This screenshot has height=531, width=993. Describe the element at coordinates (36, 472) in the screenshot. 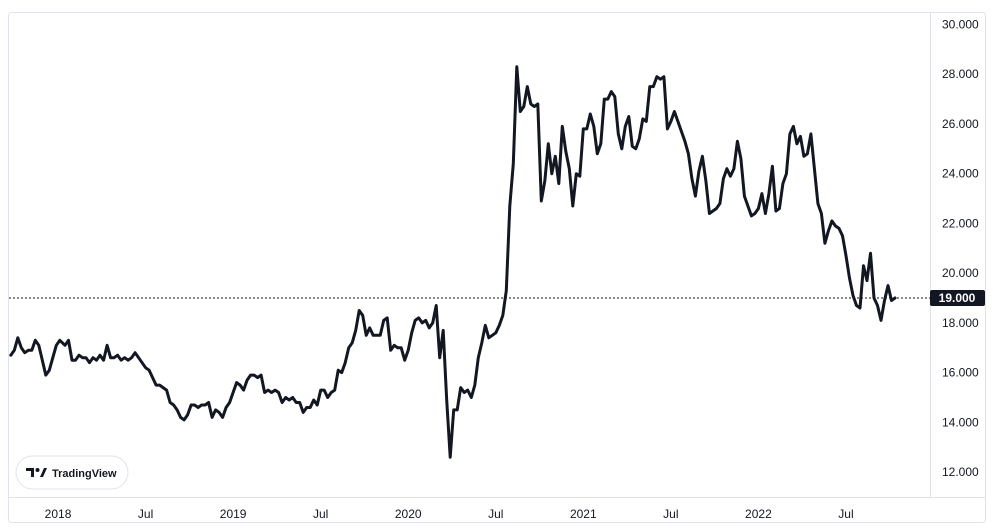

I see `tradingview-logo-icon` at that location.